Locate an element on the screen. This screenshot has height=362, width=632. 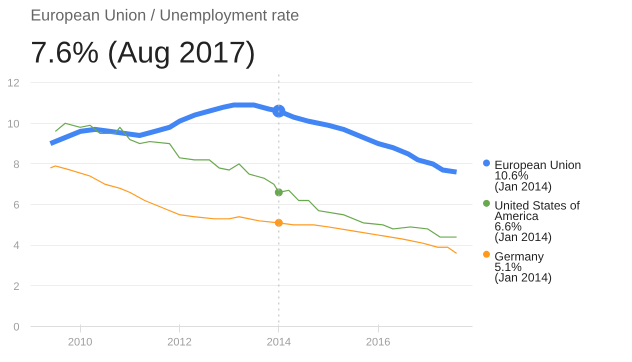
chart-subtitle: 7.6% (Aug 2017) is located at coordinates (143, 53).